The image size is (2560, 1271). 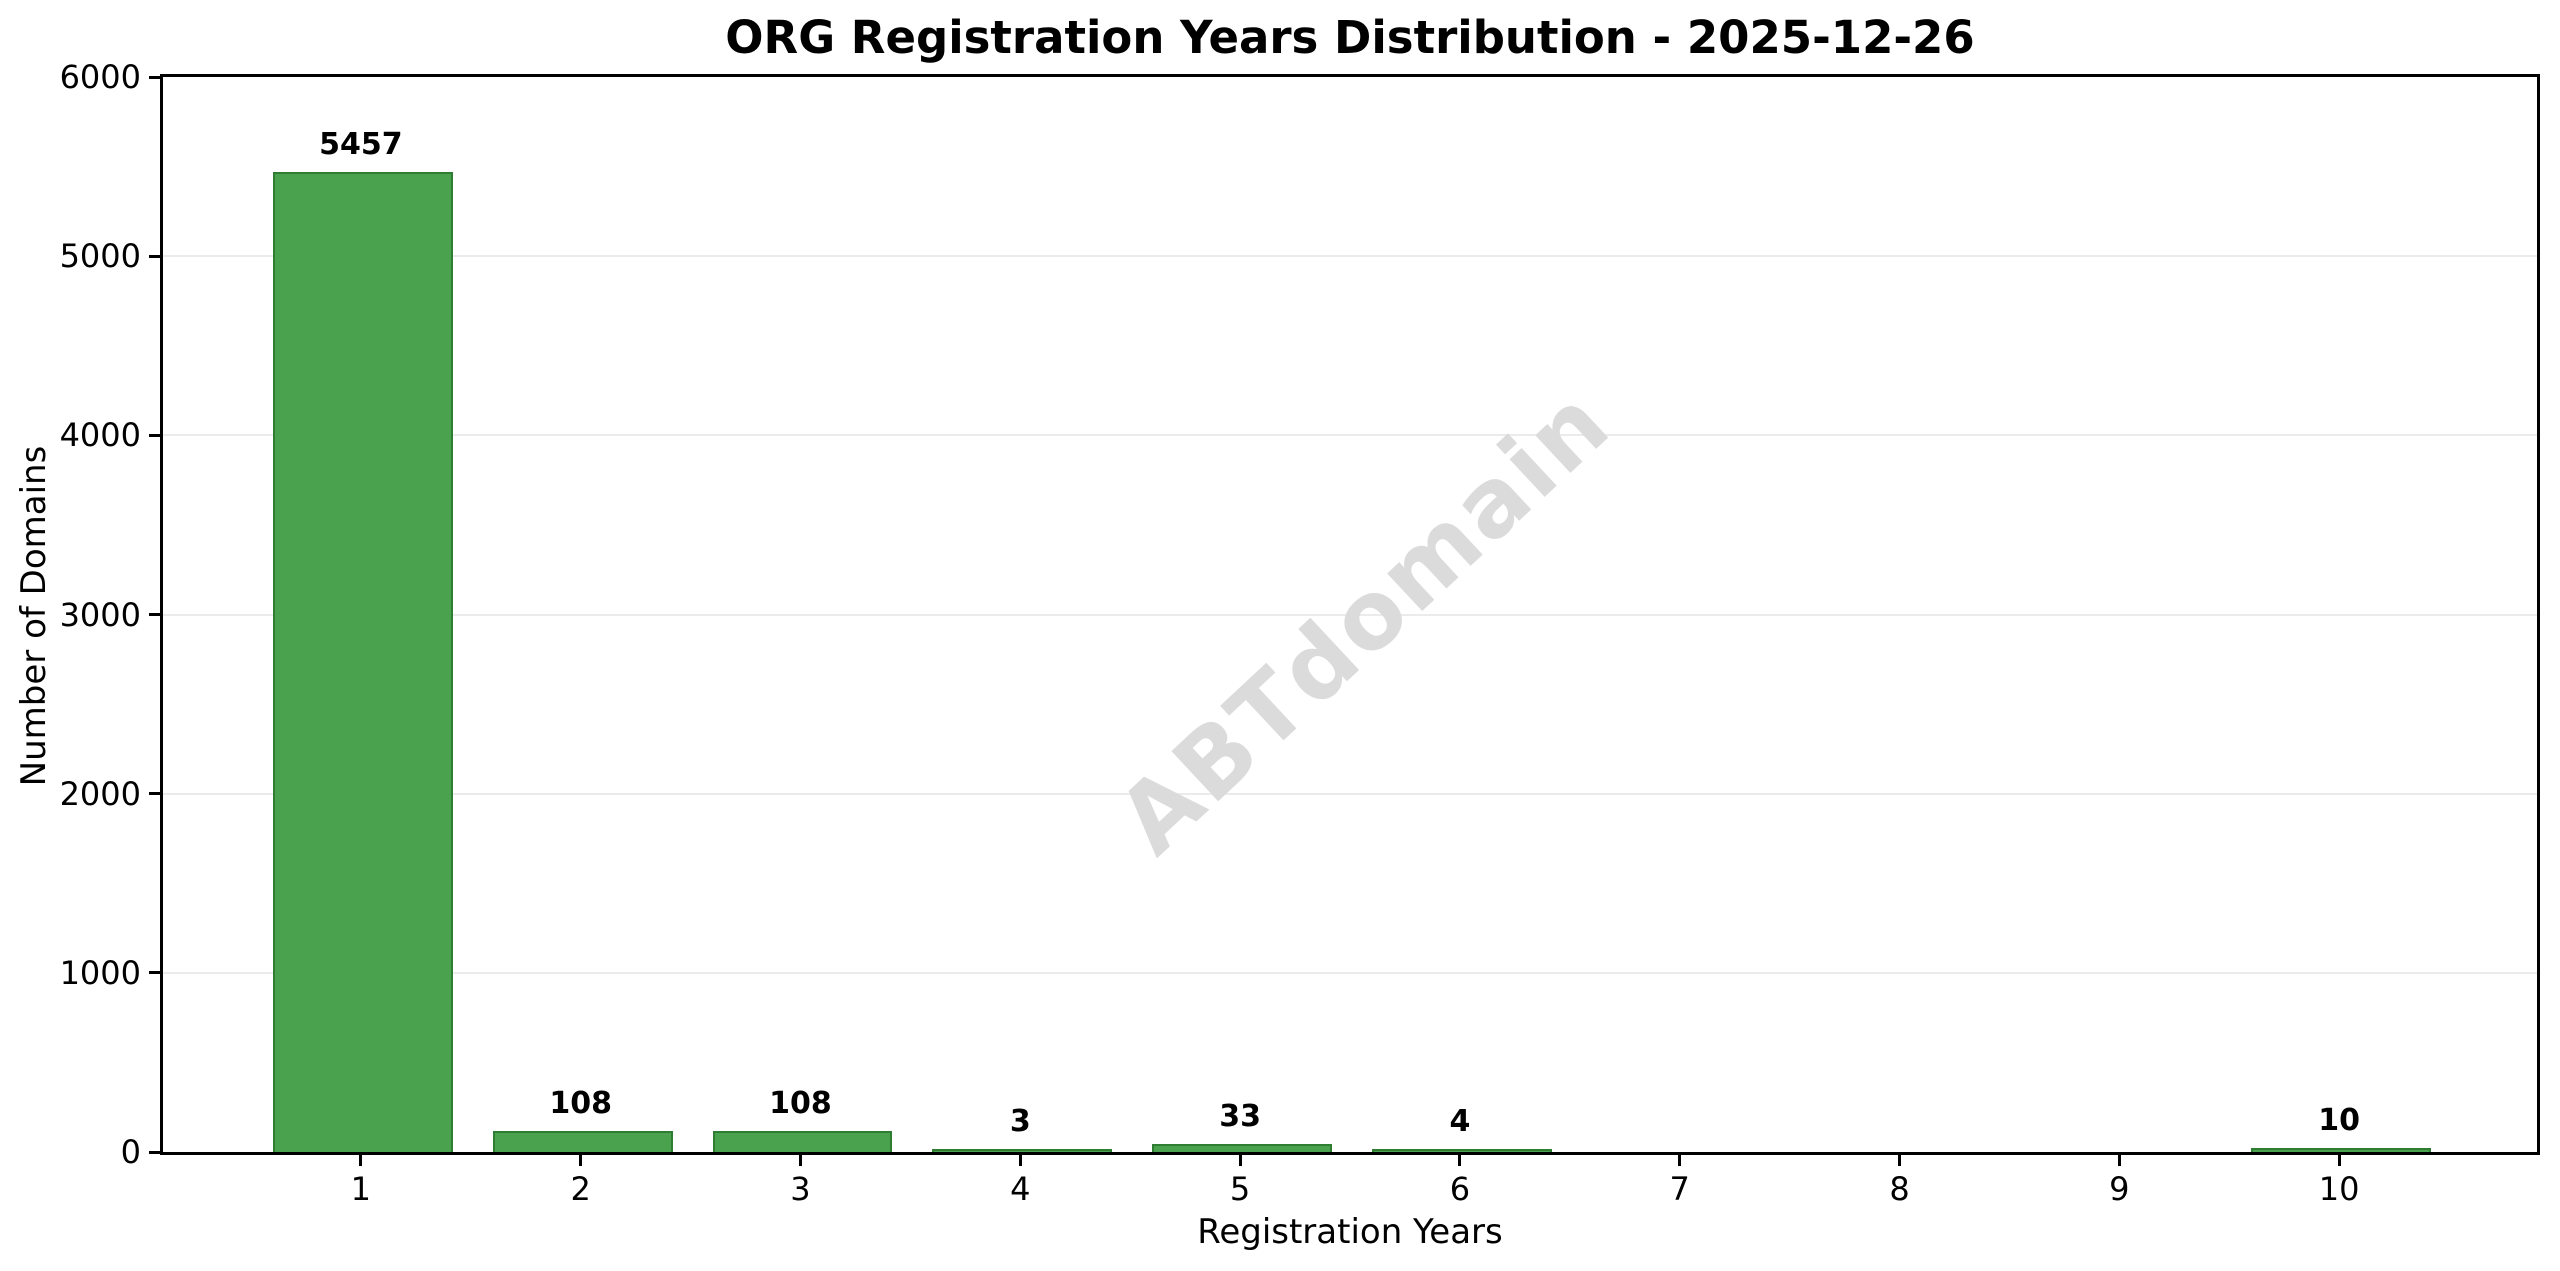 What do you see at coordinates (1240, 1117) in the screenshot?
I see `bar-value-label: 33` at bounding box center [1240, 1117].